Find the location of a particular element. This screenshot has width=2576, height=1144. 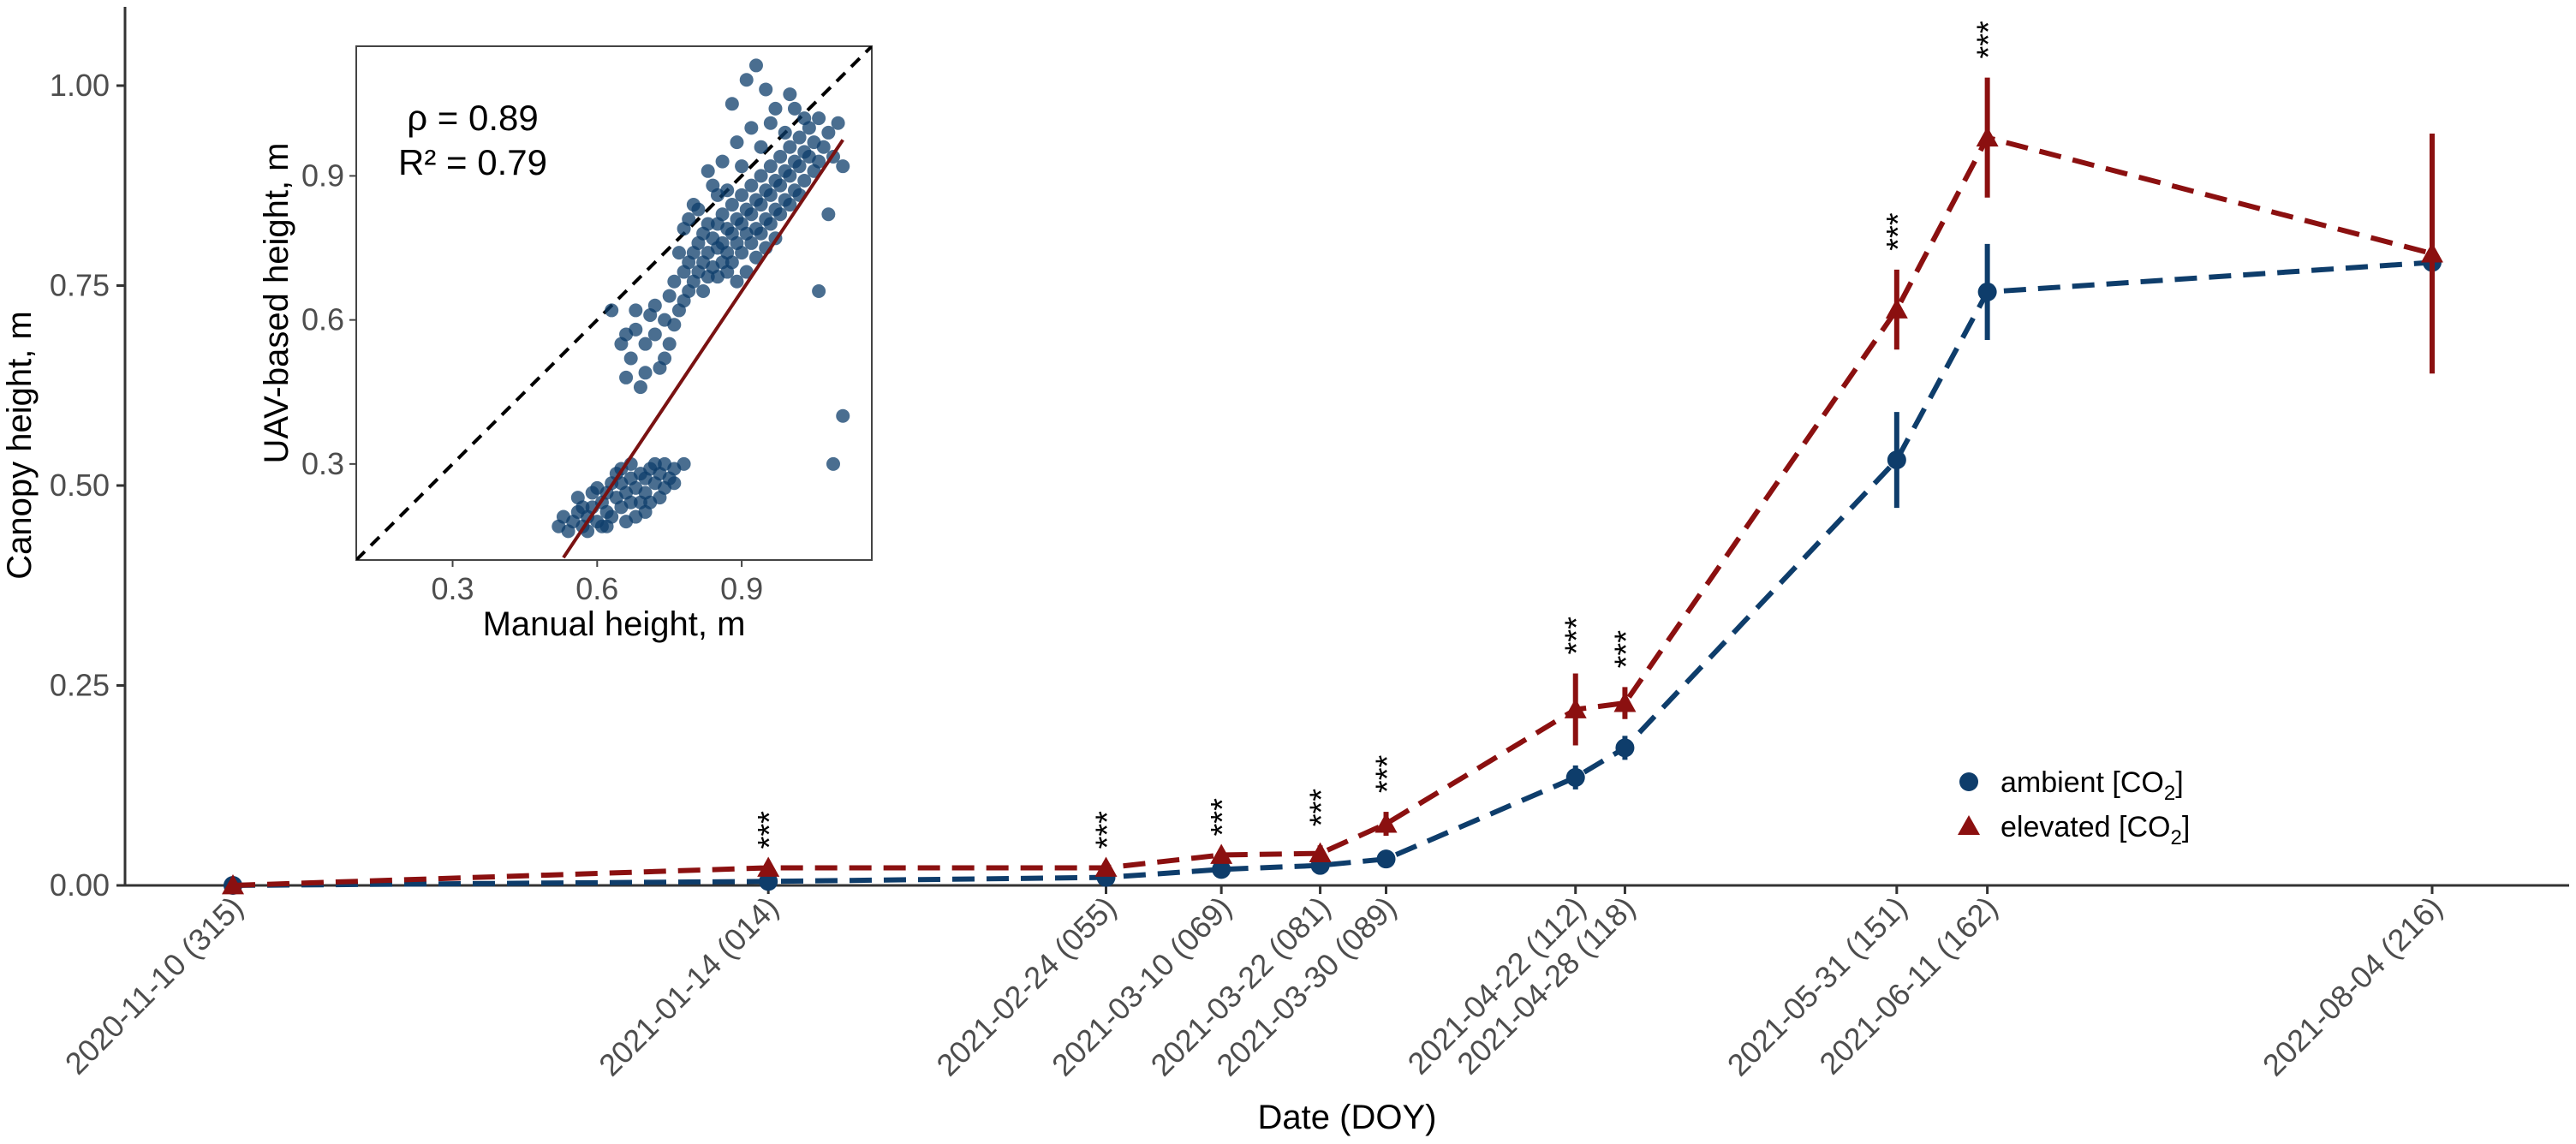

y-tick-label: 0.75 is located at coordinates (80, 285).